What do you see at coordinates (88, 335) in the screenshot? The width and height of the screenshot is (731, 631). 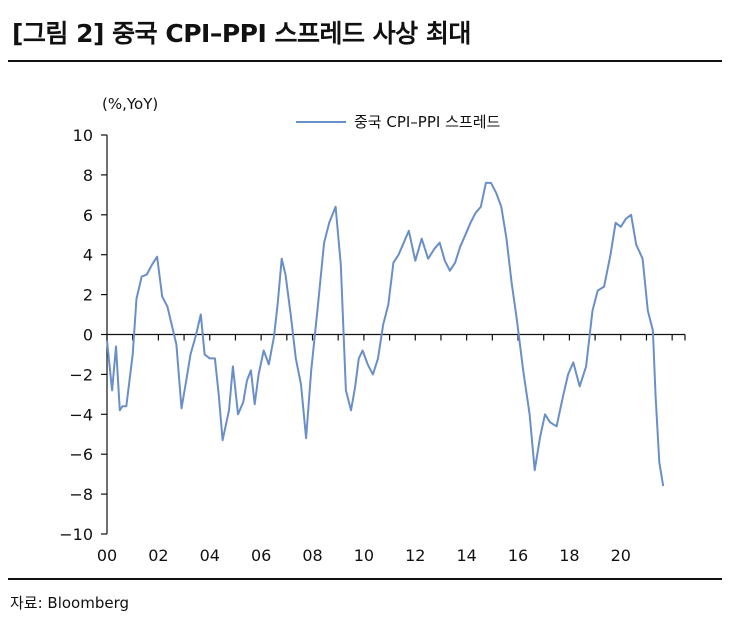 I see `y-tick-label: 0` at bounding box center [88, 335].